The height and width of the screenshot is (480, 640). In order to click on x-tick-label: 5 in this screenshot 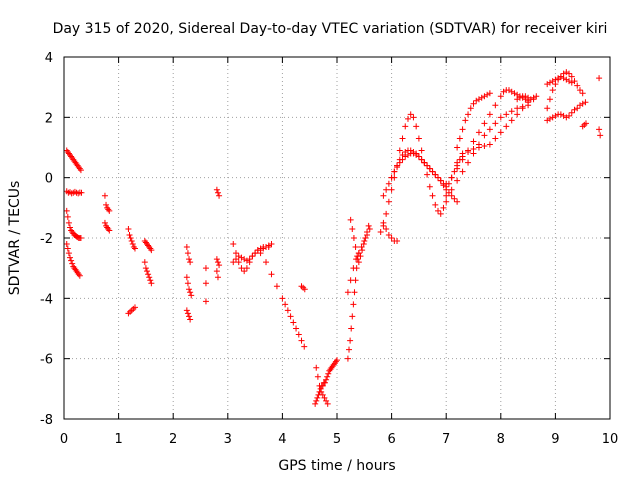, I will do `click(337, 439)`.